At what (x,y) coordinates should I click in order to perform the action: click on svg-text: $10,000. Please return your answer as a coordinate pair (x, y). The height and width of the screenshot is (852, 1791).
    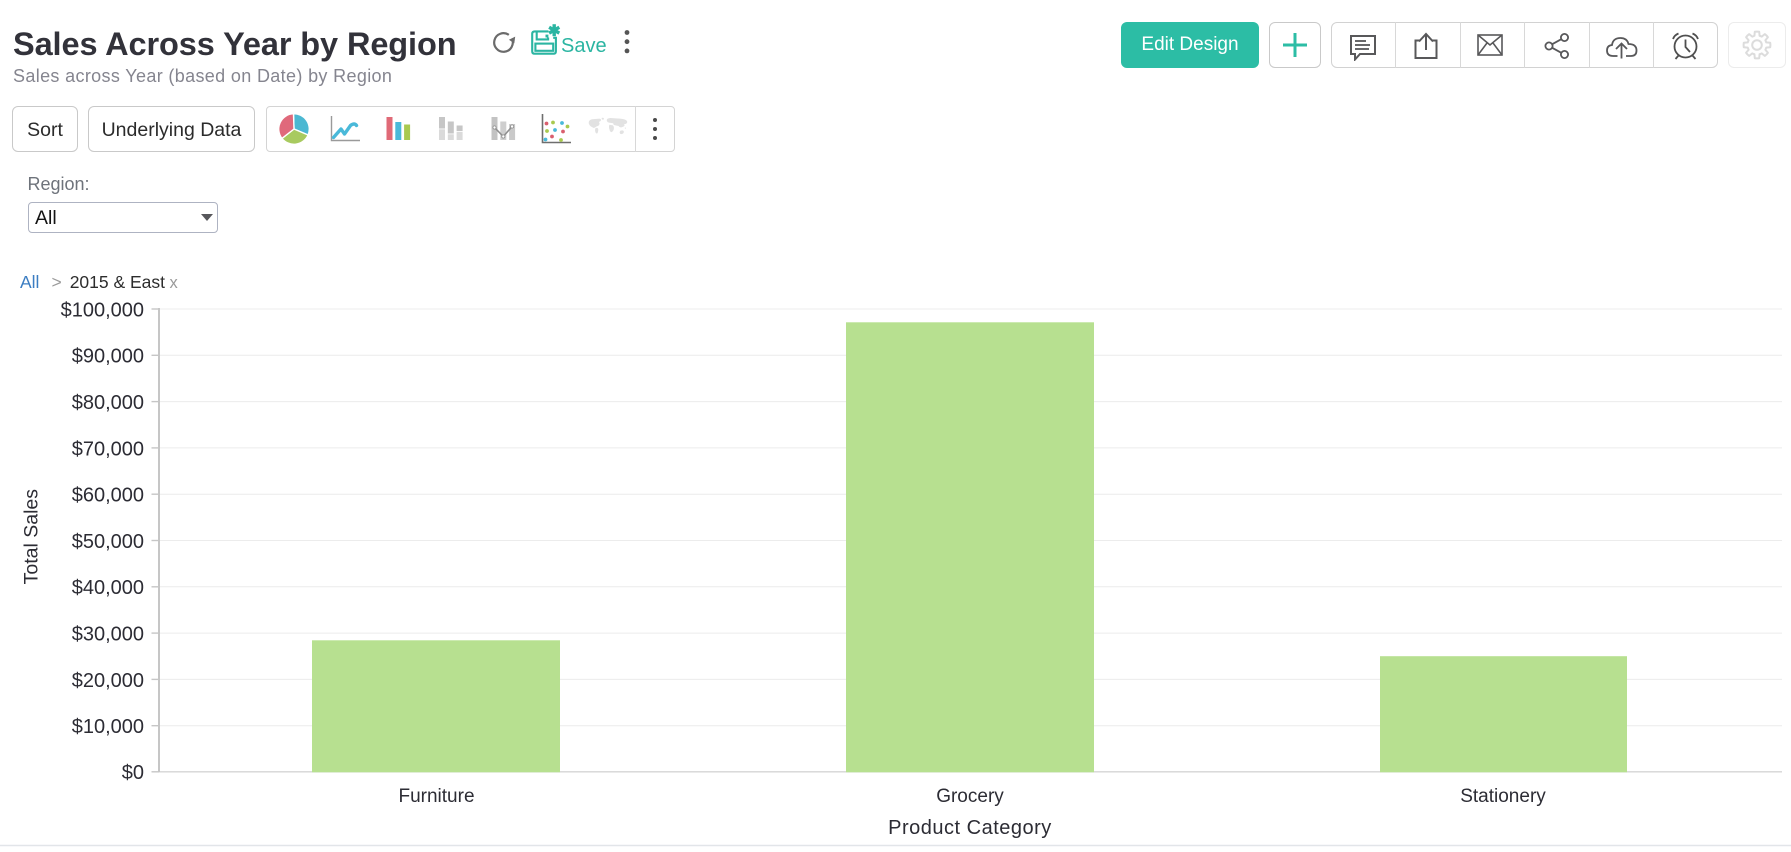
    Looking at the image, I should click on (108, 727).